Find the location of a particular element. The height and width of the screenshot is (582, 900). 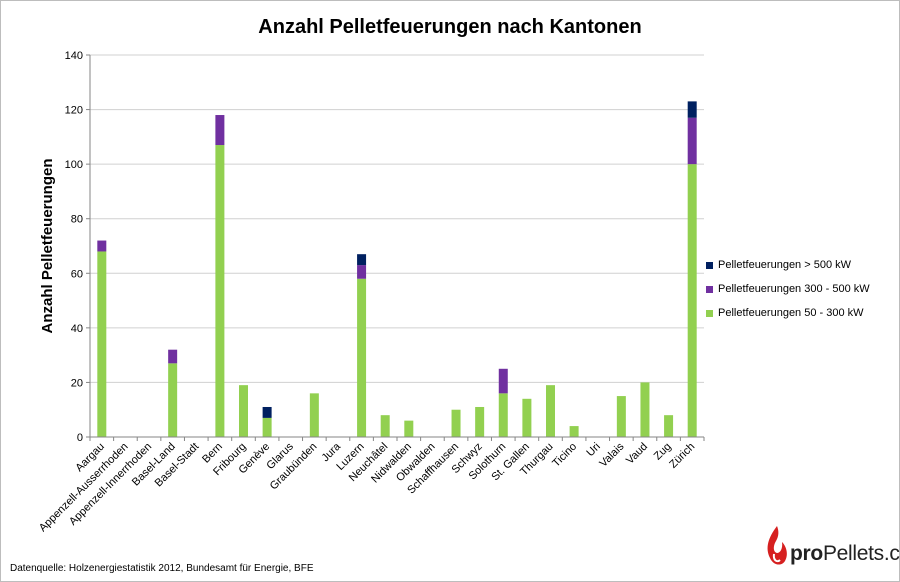

x-tick-label: Vaud is located at coordinates (637, 454).